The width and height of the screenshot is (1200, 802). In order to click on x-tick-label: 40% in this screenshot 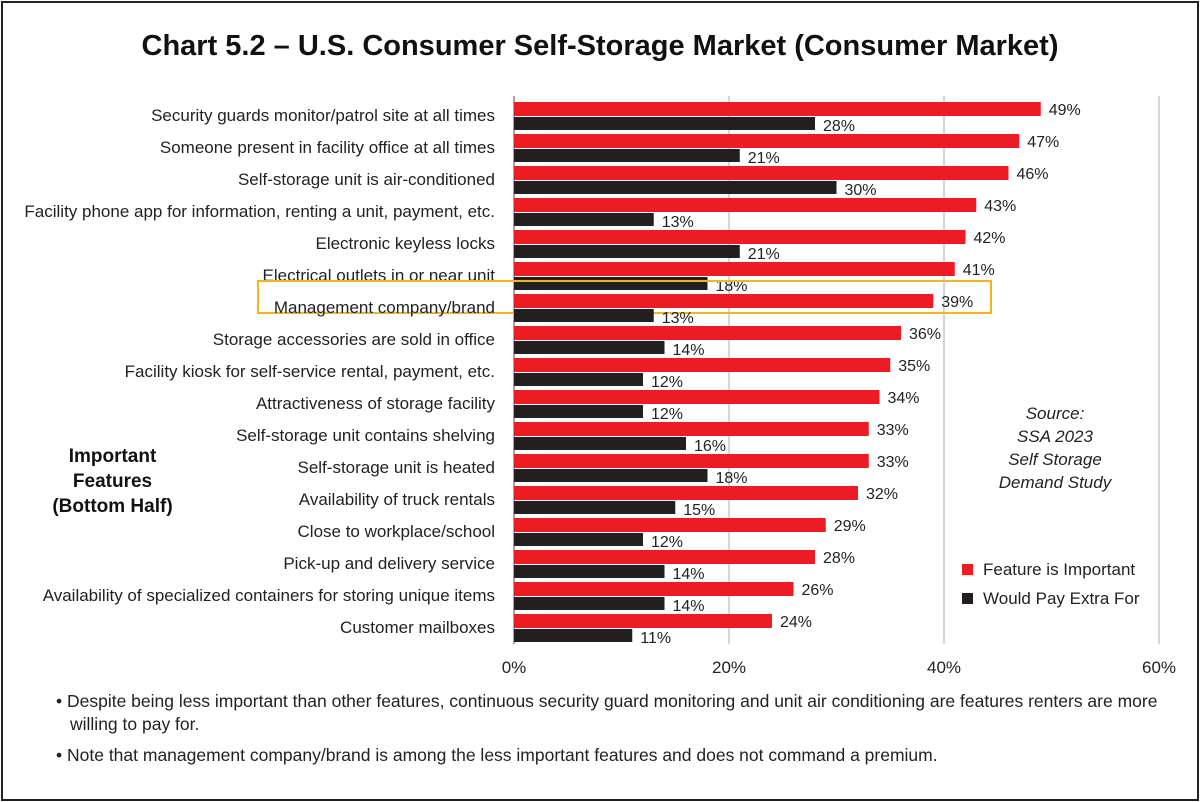, I will do `click(944, 667)`.